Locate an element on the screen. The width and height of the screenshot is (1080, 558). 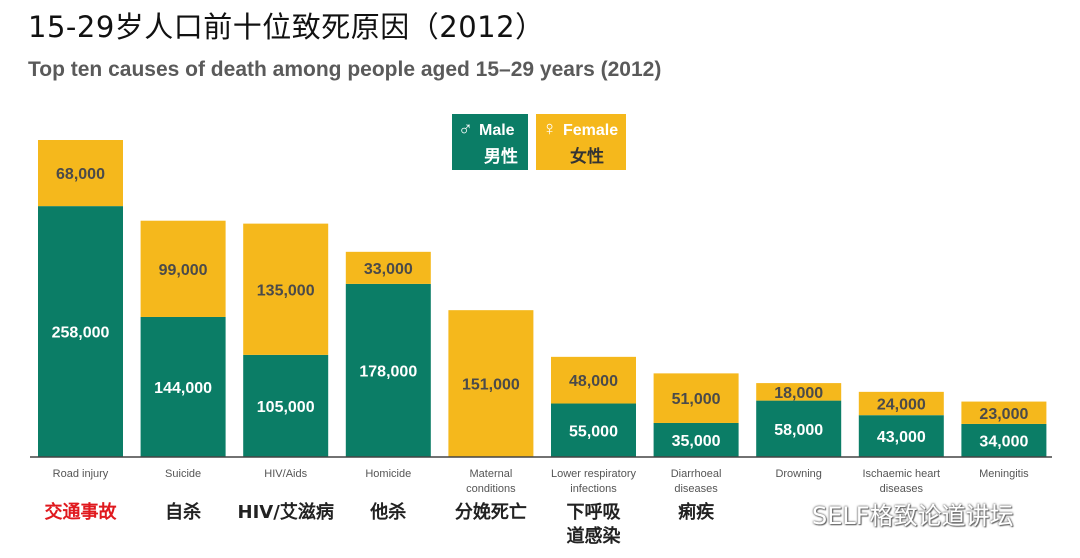
legend-male-zh: 男性 is located at coordinates (501, 157).